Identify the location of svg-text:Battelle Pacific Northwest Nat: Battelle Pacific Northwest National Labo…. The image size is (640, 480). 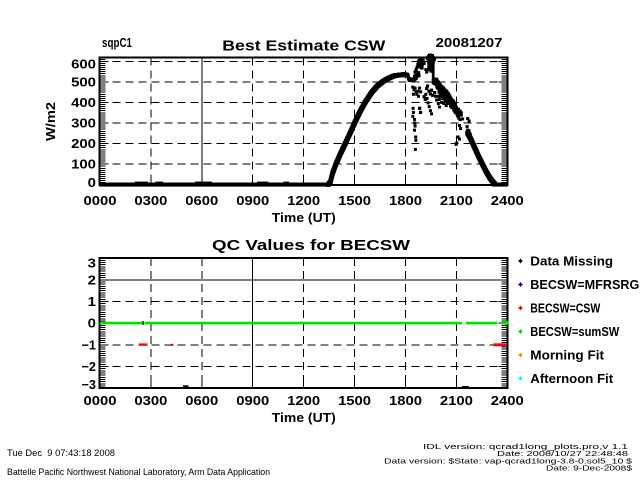
(138, 472).